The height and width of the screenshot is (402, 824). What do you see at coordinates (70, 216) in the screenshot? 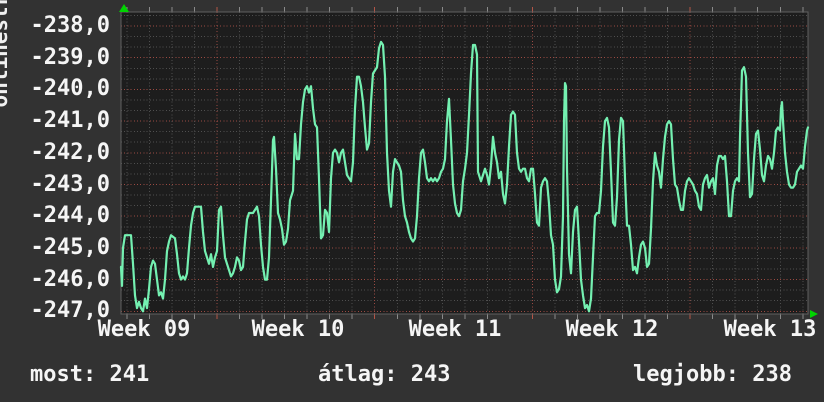
I see `y-axis-tick-label: -244,0` at bounding box center [70, 216].